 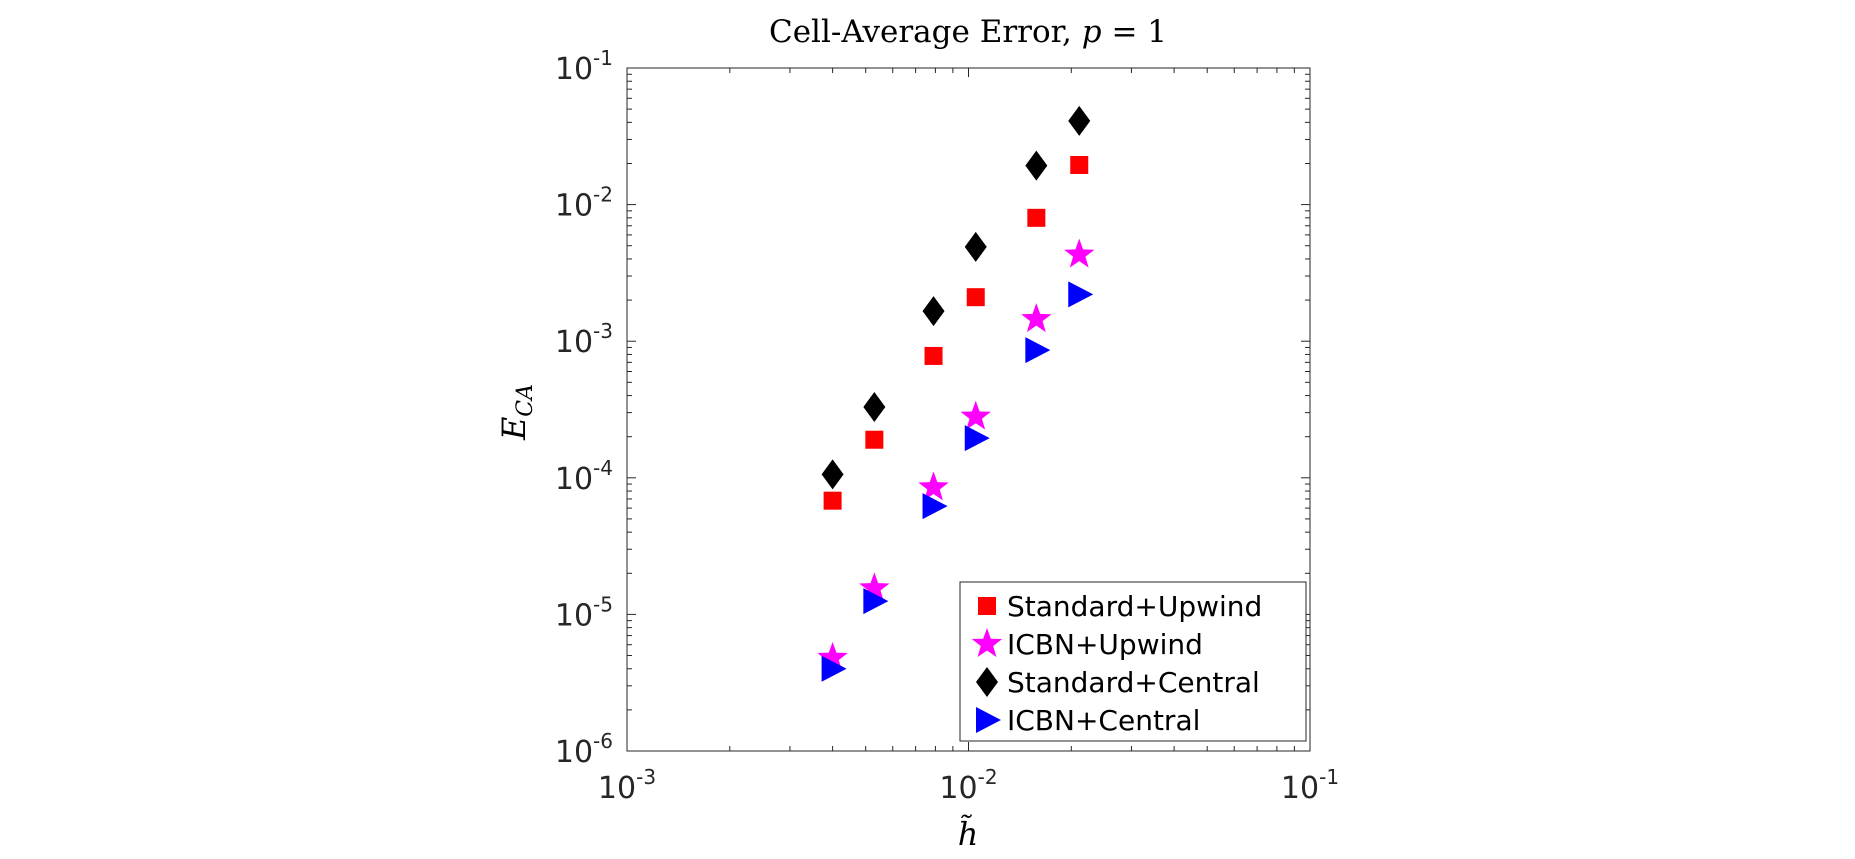 I want to click on chart-title-main: Cell-Average Error,, so click(x=925, y=32).